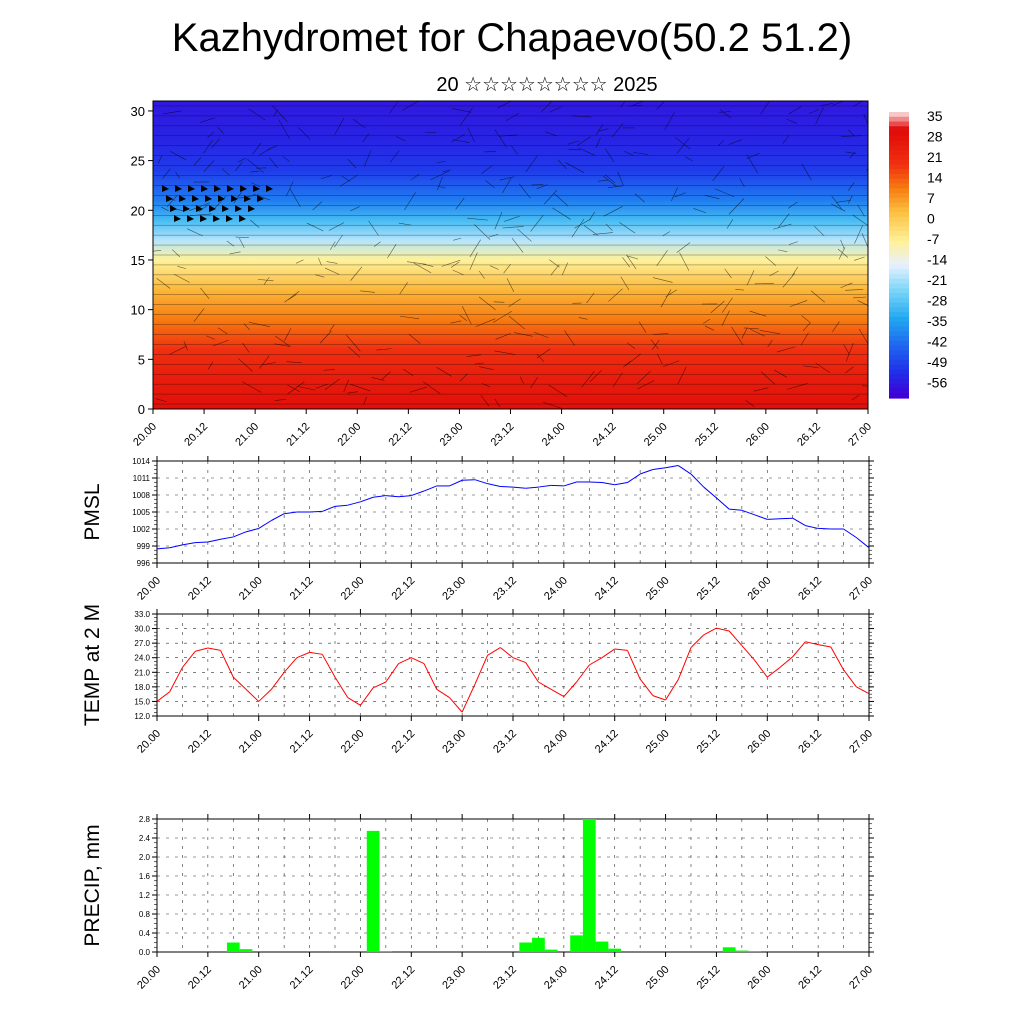 Image resolution: width=1024 pixels, height=1024 pixels. What do you see at coordinates (353, 978) in the screenshot?
I see `precip-panel-x-tick-label: 22.00` at bounding box center [353, 978].